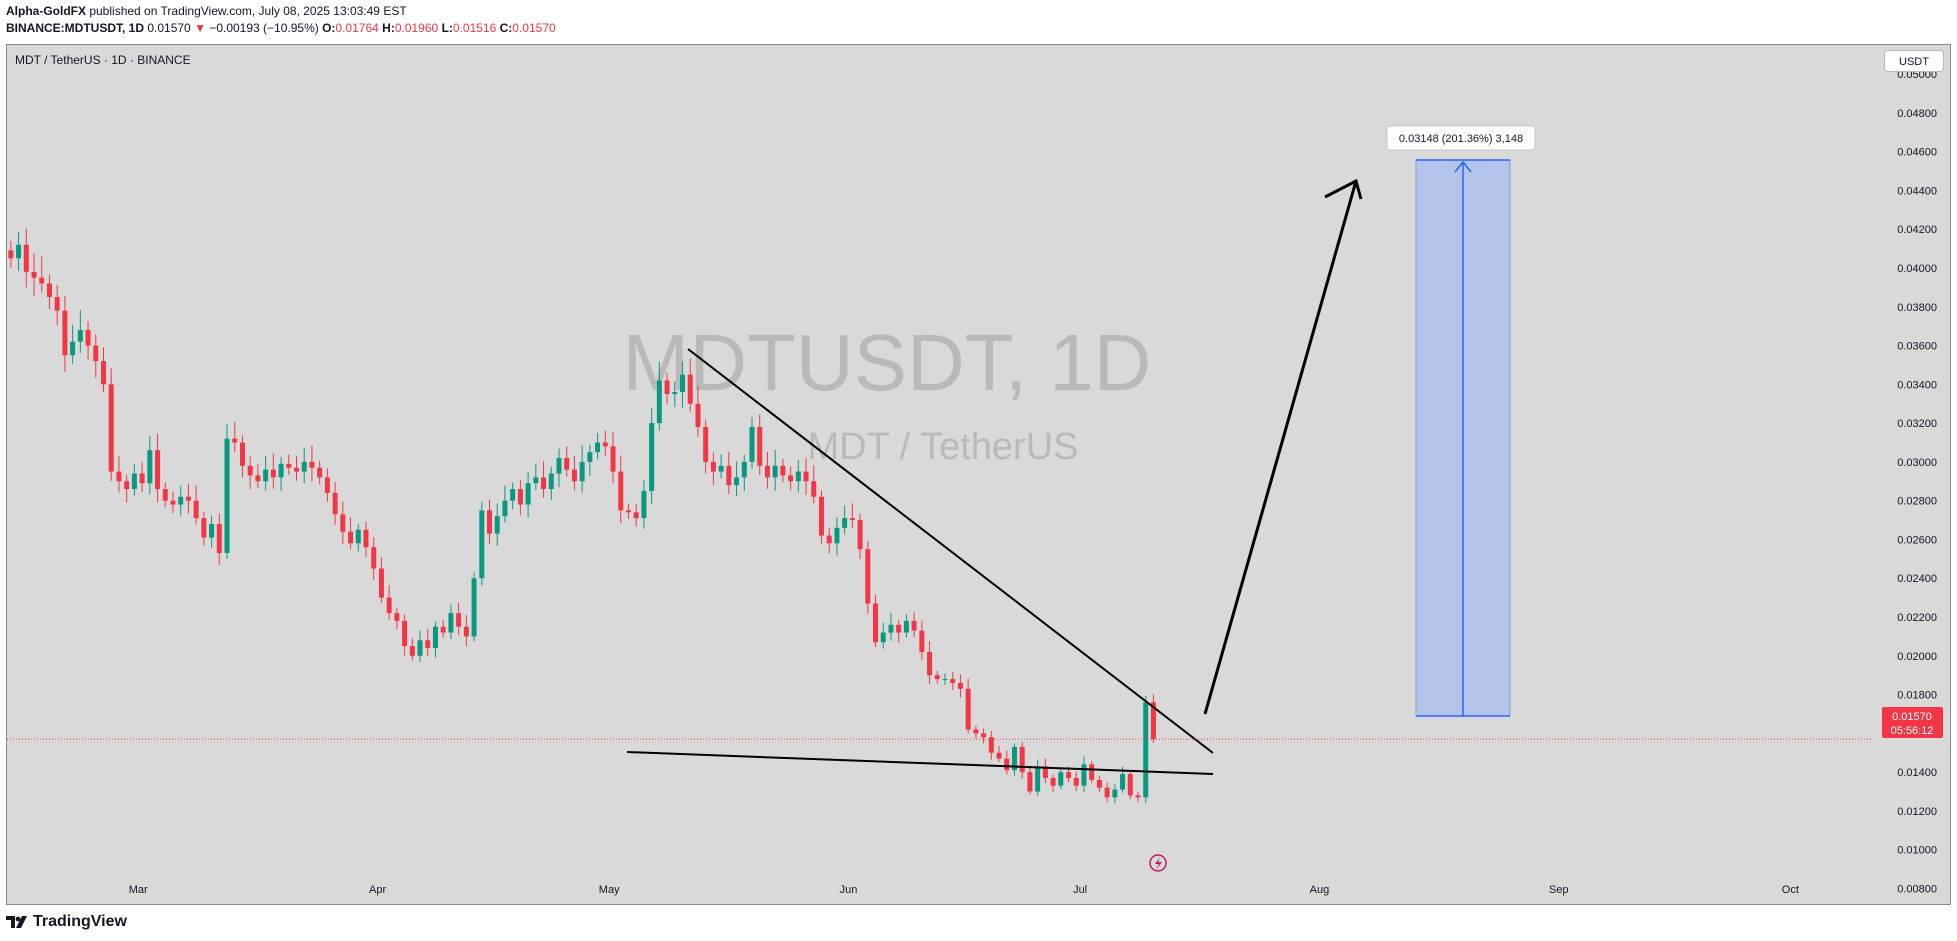 The height and width of the screenshot is (941, 1957). What do you see at coordinates (1914, 61) in the screenshot?
I see `currency-button: USDT` at bounding box center [1914, 61].